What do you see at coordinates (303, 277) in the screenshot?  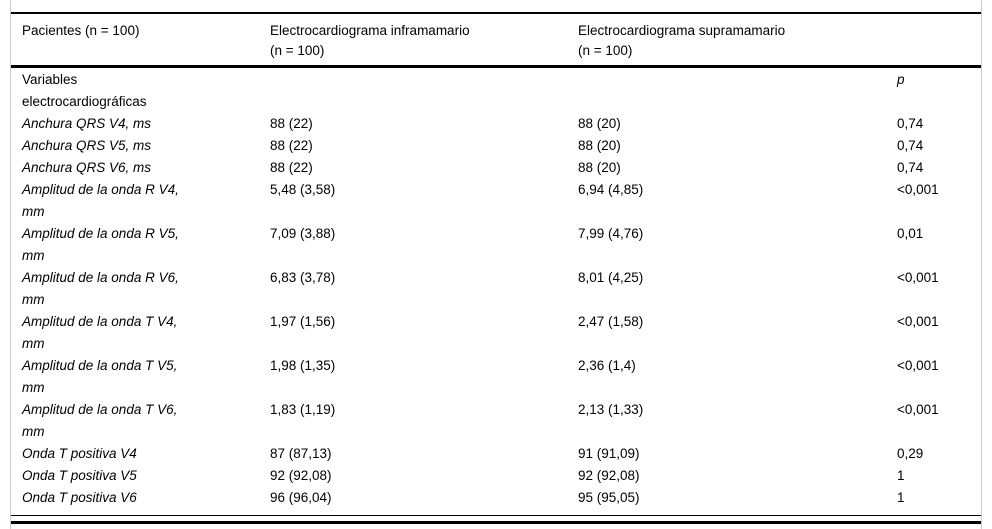 I see `cell-inframamario: 6,83 (3,78)` at bounding box center [303, 277].